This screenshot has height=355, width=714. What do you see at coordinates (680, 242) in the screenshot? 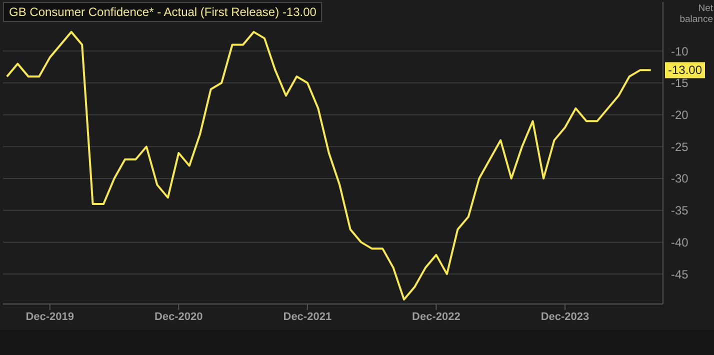
I see `y-tick-label: -40` at bounding box center [680, 242].